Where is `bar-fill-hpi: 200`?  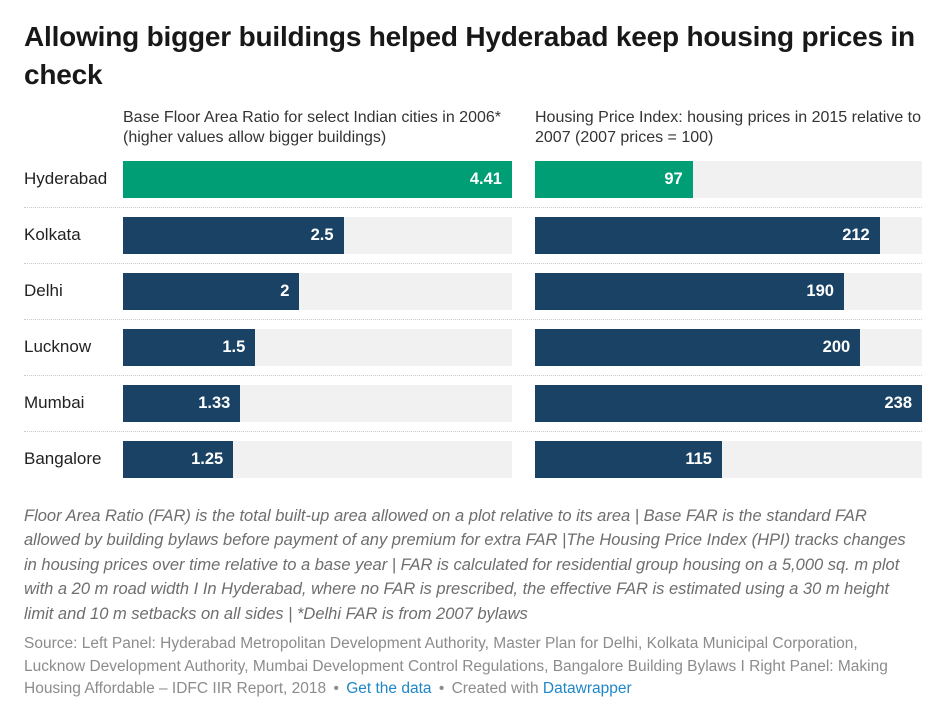
bar-fill-hpi: 200 is located at coordinates (698, 347).